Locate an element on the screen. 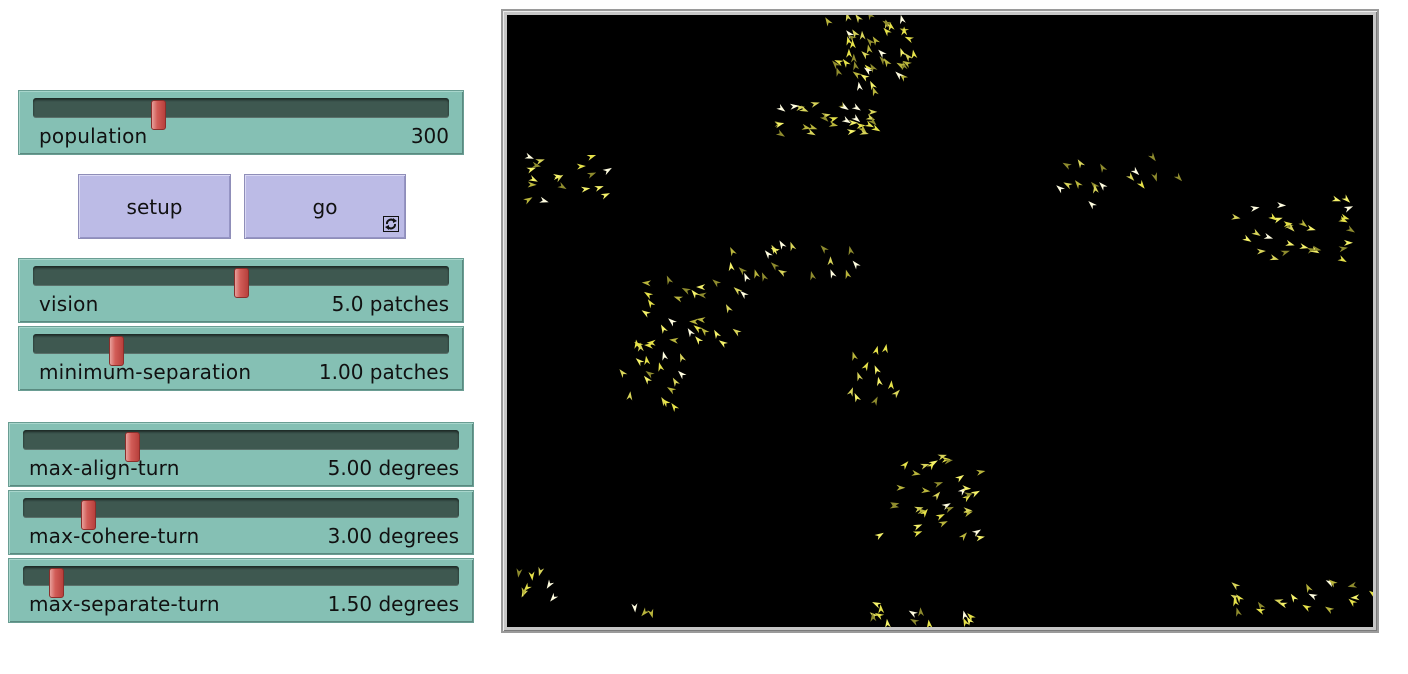 The height and width of the screenshot is (674, 1408). go-button: go is located at coordinates (325, 206).